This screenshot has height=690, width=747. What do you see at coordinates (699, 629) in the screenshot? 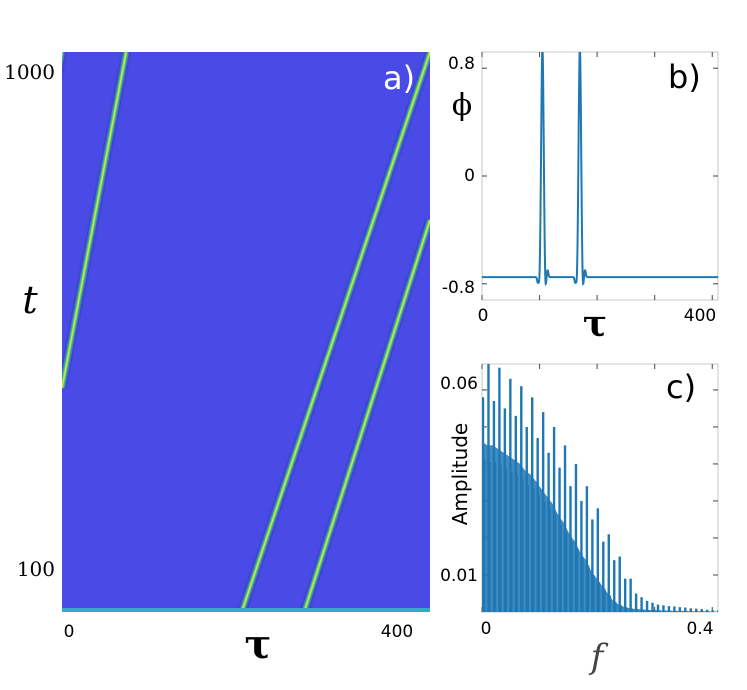
I see `panel-c-x-tick-right: 0.4` at bounding box center [699, 629].